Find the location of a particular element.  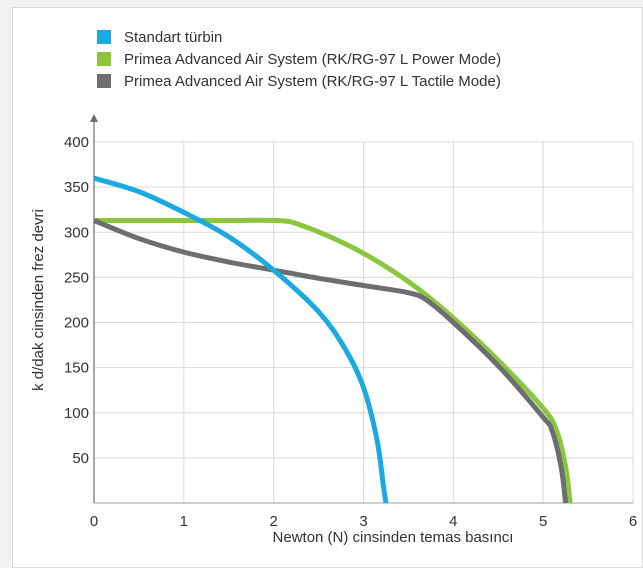

x-tick-label: 6 is located at coordinates (633, 521).